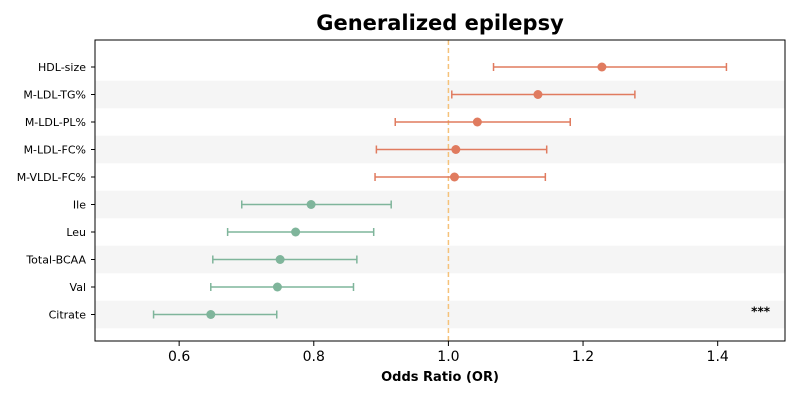 This screenshot has width=800, height=400. I want to click on x-ticks: 0.6 0.8 1.0 1.2 1.4, so click(448, 353).